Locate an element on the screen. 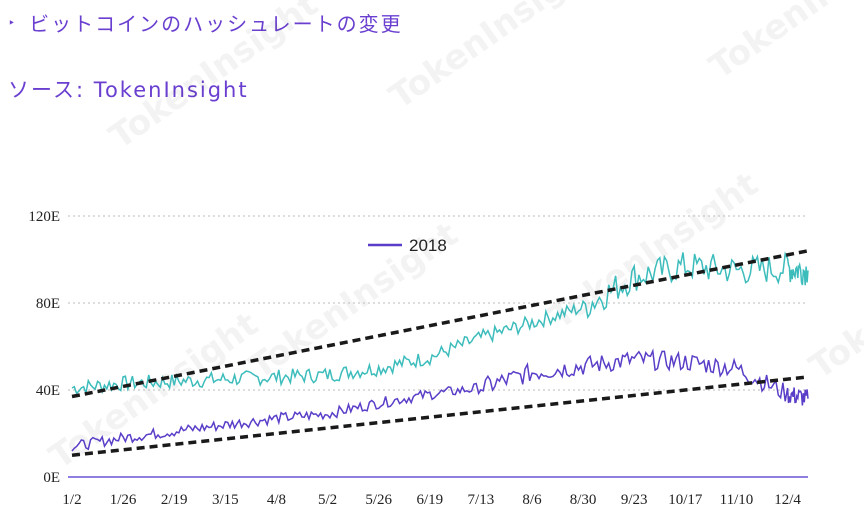  x-tick-label: 1/26 is located at coordinates (123, 500).